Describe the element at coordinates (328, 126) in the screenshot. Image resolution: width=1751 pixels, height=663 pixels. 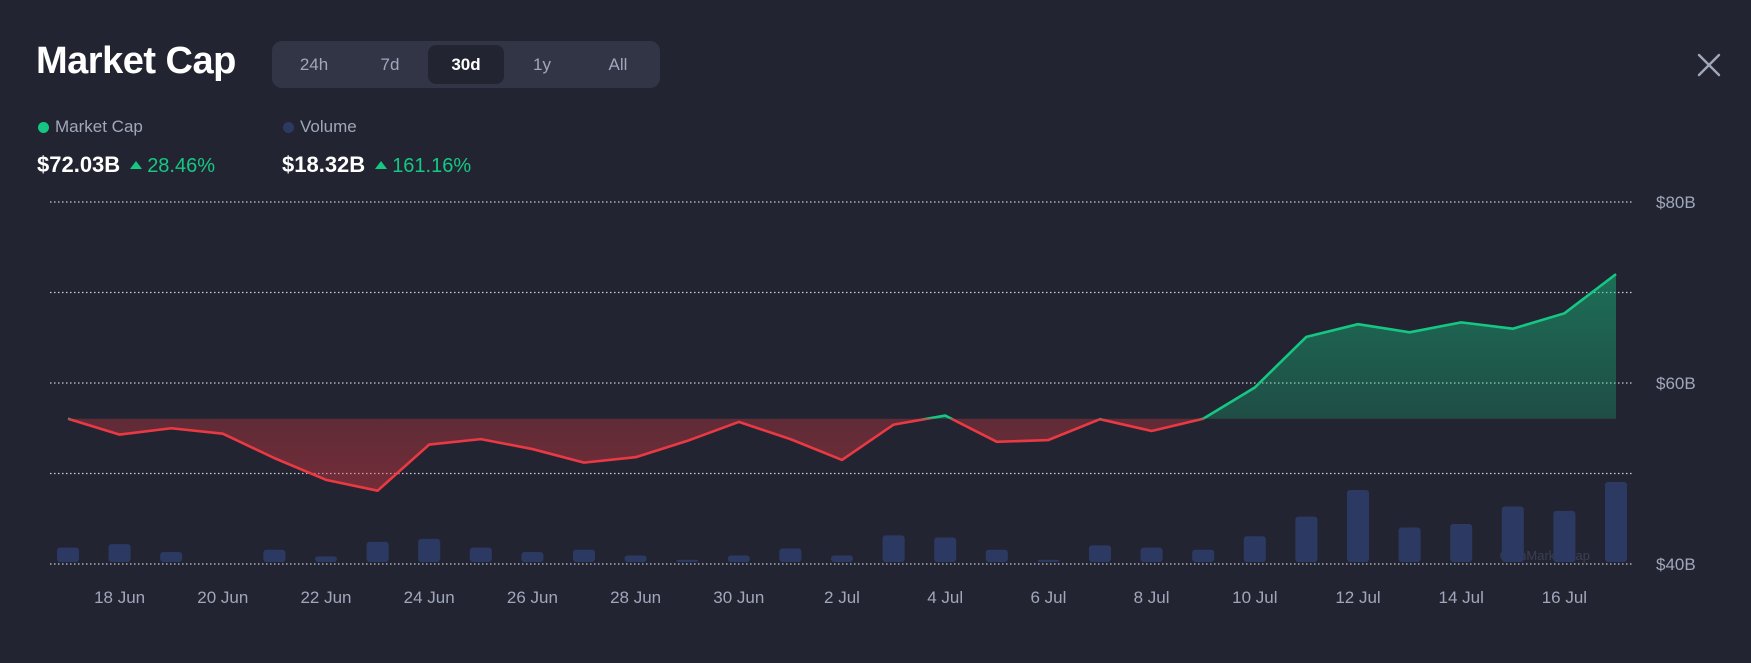
I see `legend-label: Volume` at that location.